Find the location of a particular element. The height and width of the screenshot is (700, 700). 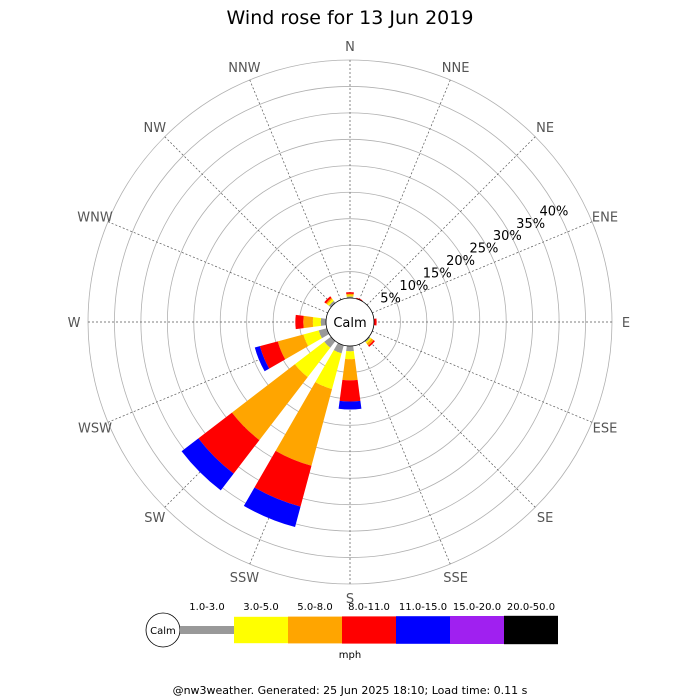

calm-center: Calm is located at coordinates (350, 322).